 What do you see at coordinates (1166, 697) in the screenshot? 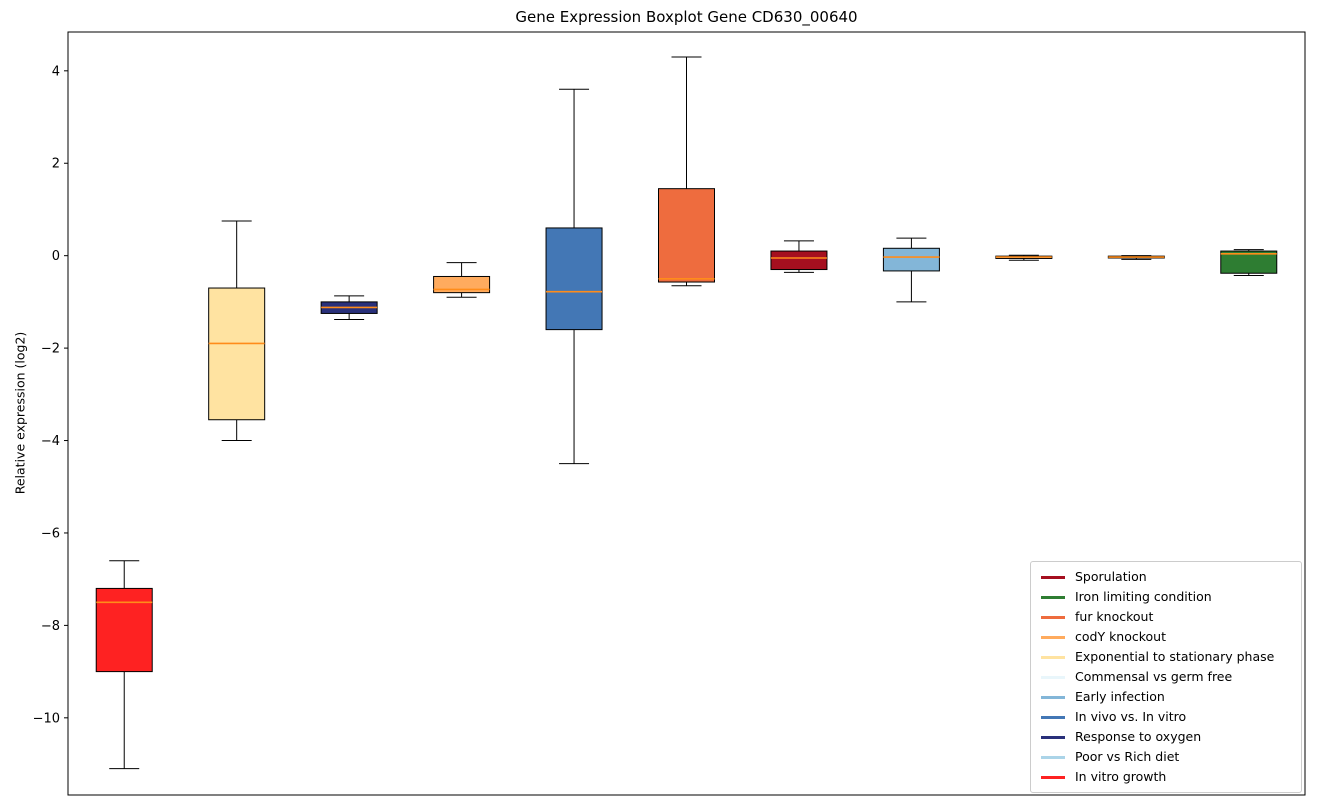
I see `legend-item: Early infection` at bounding box center [1166, 697].